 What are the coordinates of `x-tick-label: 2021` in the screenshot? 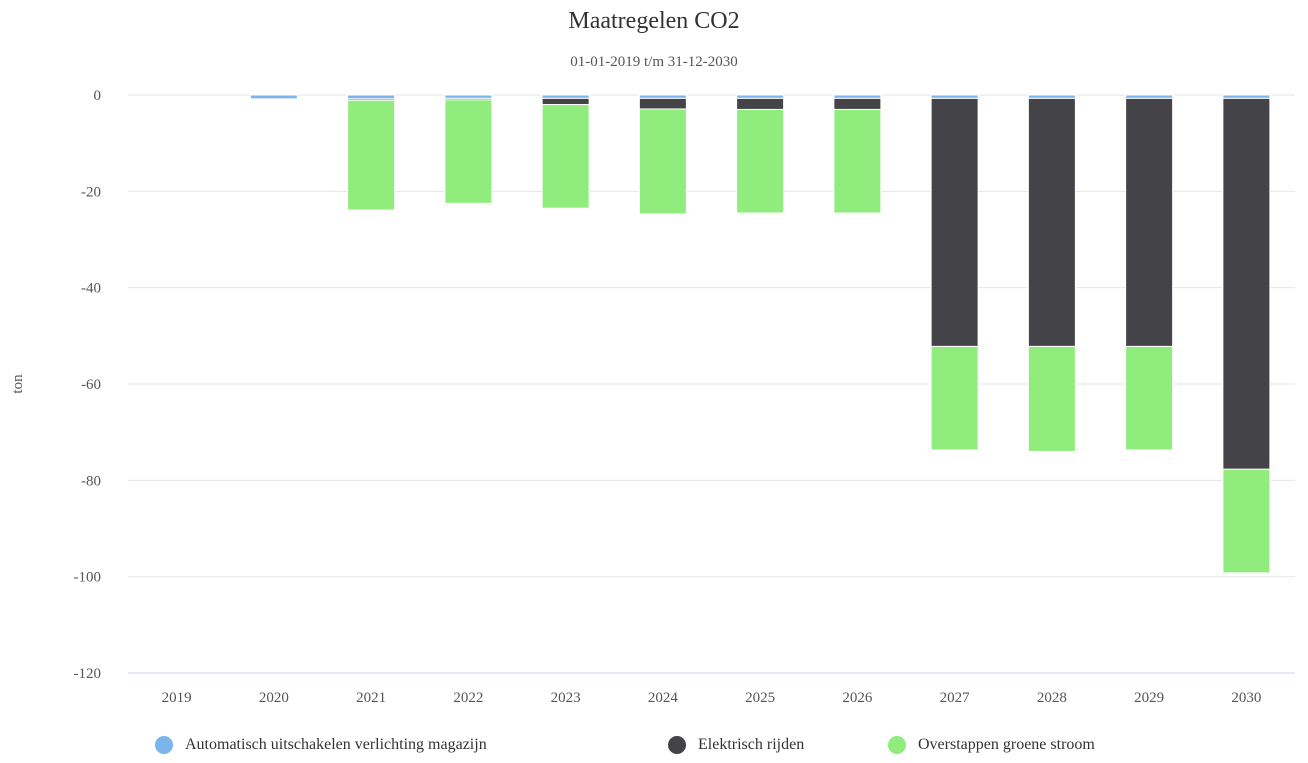 It's located at (371, 698).